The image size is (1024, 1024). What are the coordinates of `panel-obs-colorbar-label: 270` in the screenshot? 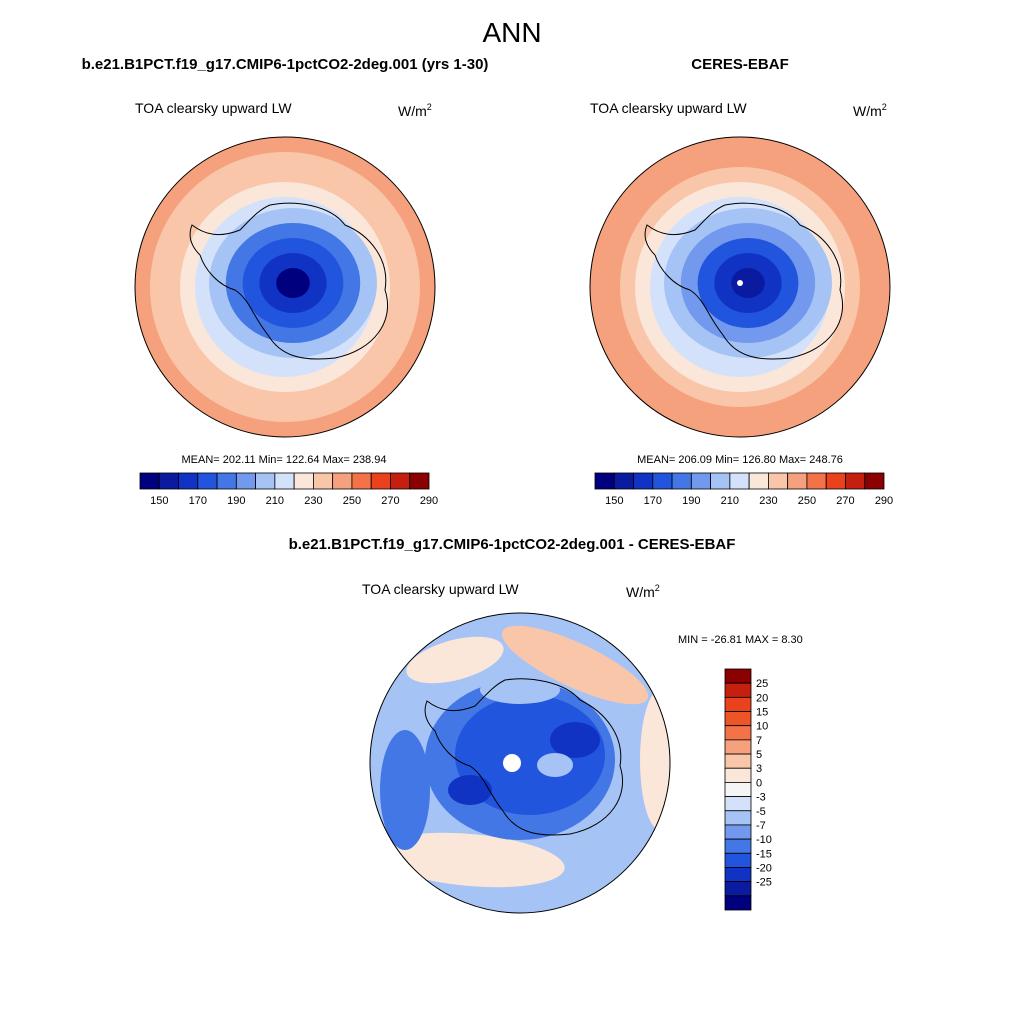 It's located at (845, 501).